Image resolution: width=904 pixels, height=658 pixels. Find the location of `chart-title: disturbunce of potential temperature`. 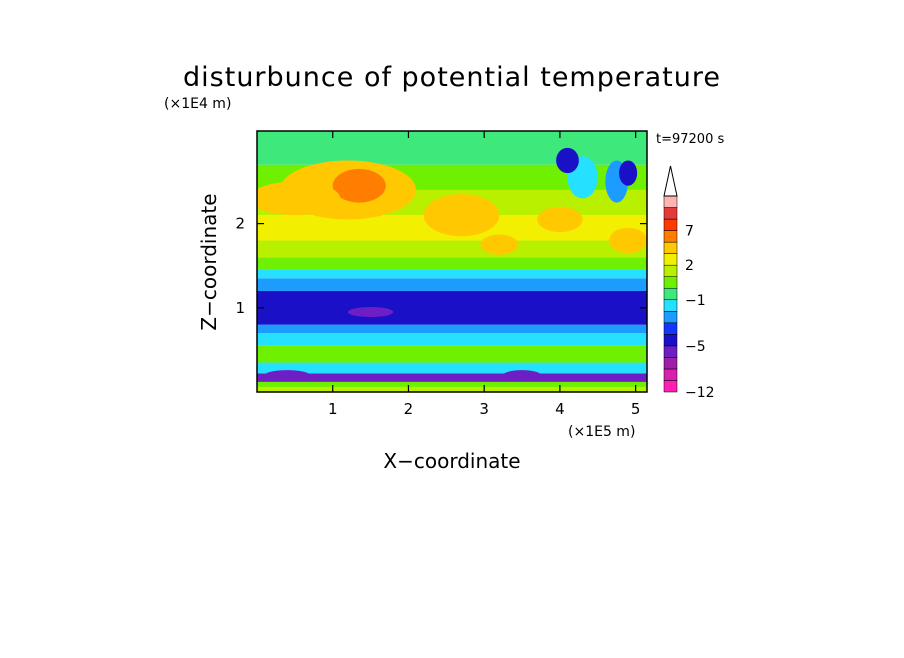

chart-title: disturbunce of potential temperature is located at coordinates (452, 77).